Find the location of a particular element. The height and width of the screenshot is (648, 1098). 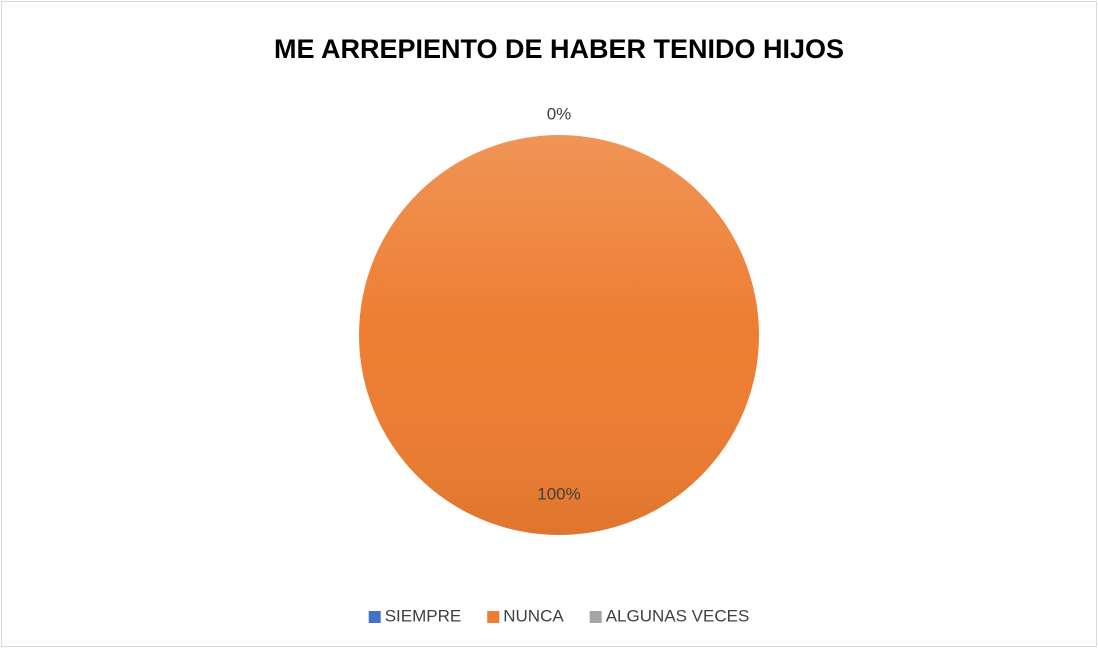

legend-label: NUNCA is located at coordinates (533, 615).